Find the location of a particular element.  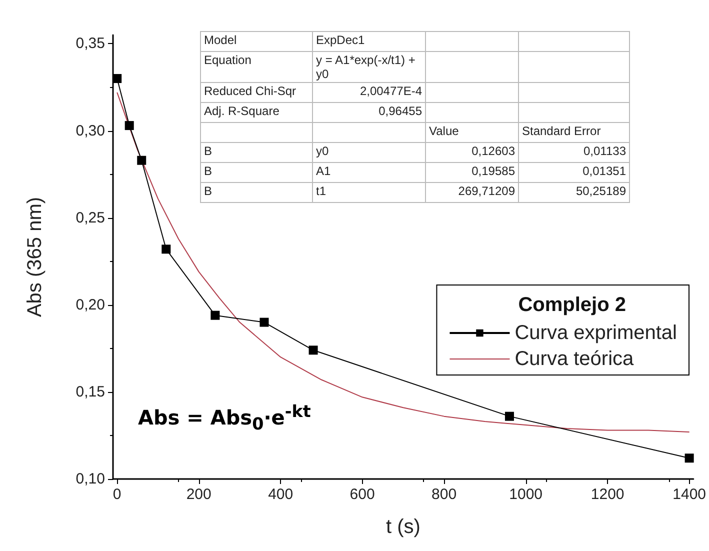

x-tick-label: 800 is located at coordinates (444, 494).